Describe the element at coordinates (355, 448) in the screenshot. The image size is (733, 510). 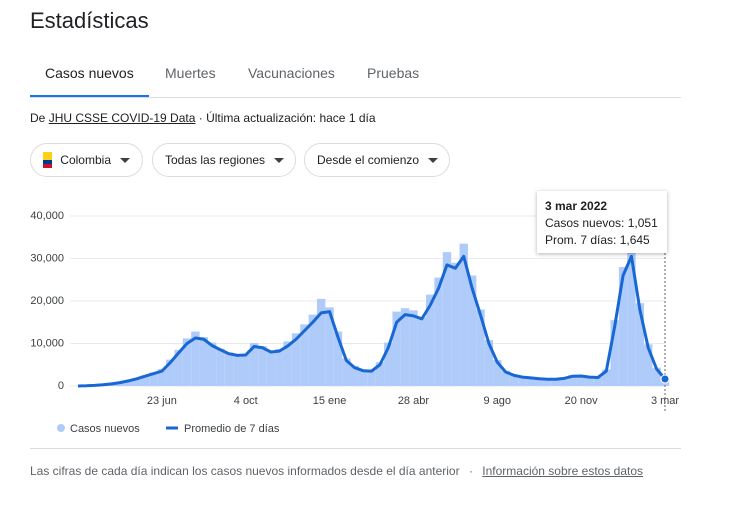
I see `divider` at that location.